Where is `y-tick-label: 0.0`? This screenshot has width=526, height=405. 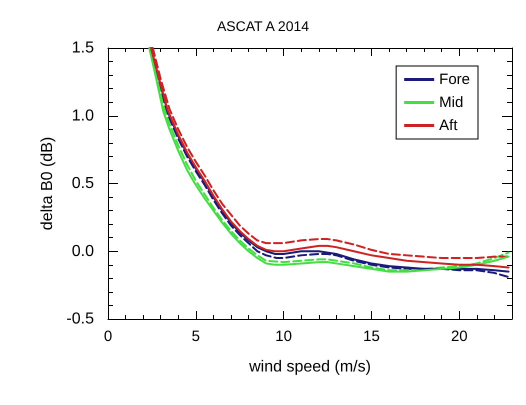 y-tick-label: 0.0 is located at coordinates (83, 251).